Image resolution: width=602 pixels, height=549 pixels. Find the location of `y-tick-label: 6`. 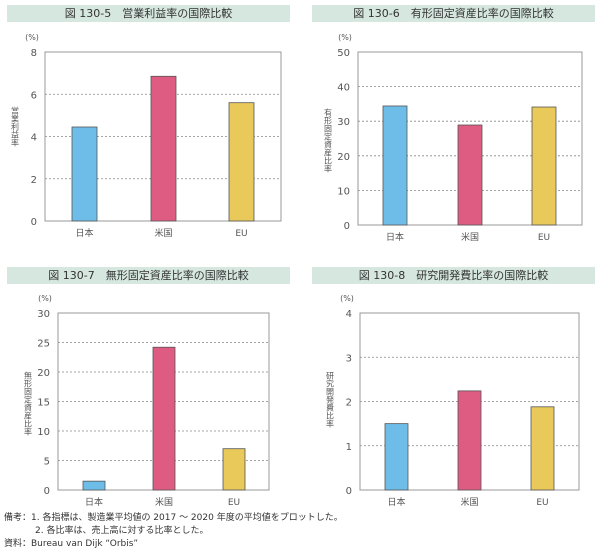

y-tick-label: 6 is located at coordinates (34, 95).